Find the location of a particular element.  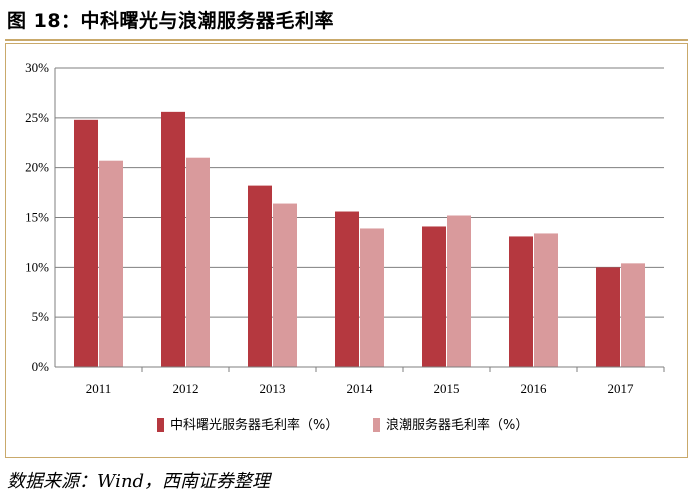

x-tick-label: 2013 is located at coordinates (273, 388).